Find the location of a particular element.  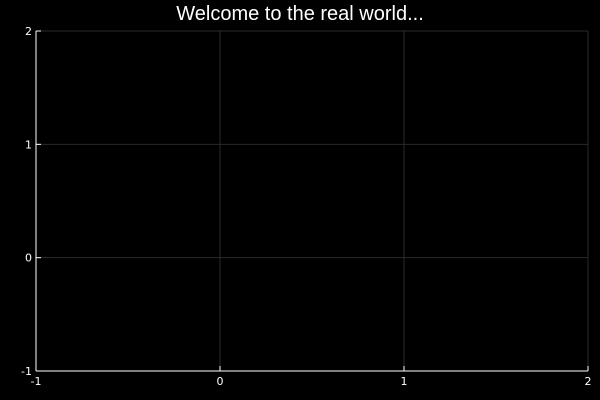

y-tick-label-1: 0 is located at coordinates (28, 258).